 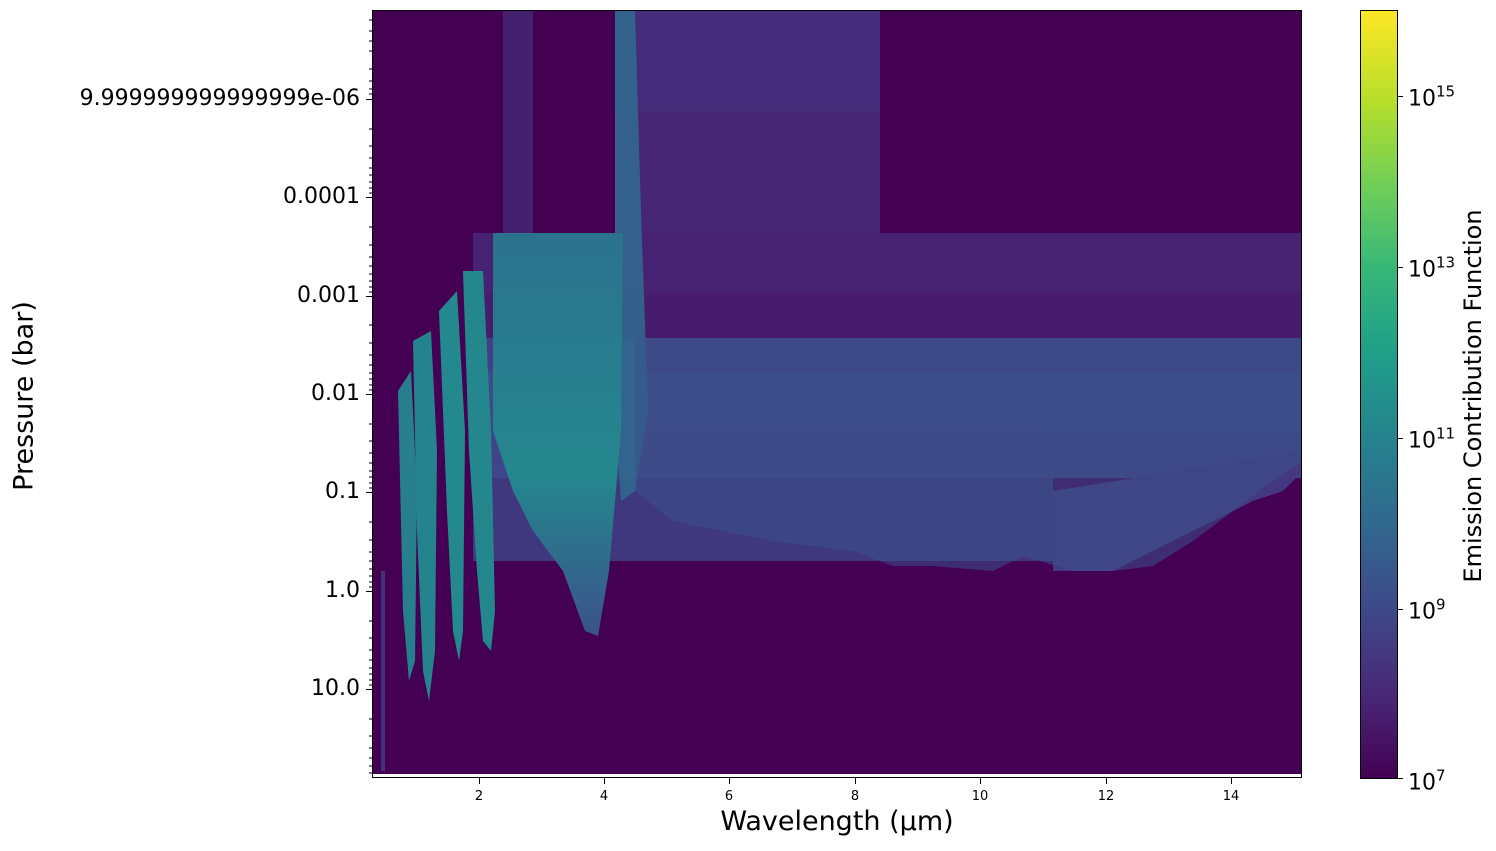 I want to click on ytick-label-1e-3: 0.001, so click(x=328, y=295).